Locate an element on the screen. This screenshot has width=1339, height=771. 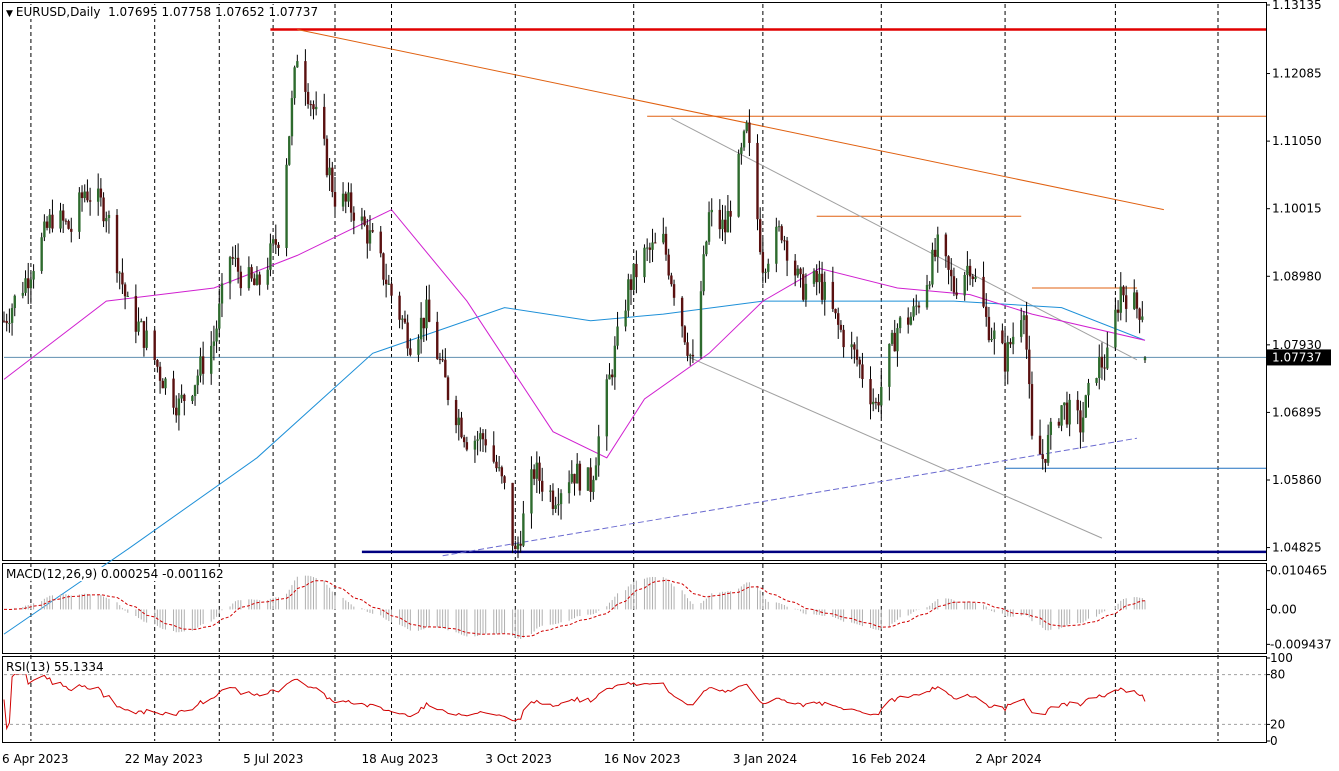
macd-layer is located at coordinates (575, 607).